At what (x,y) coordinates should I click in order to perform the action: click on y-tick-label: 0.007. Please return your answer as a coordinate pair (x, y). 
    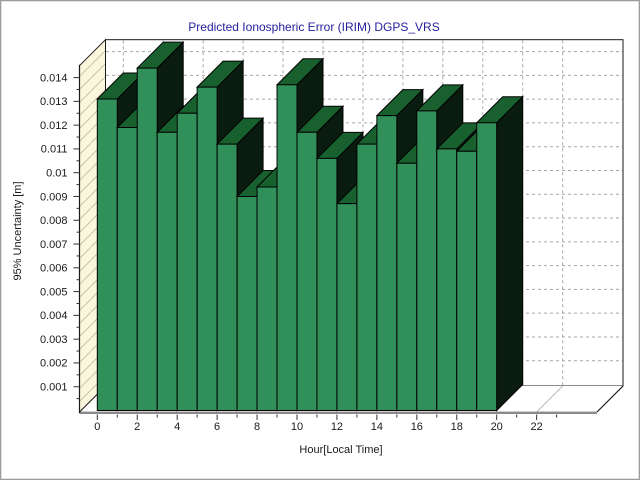
    Looking at the image, I should click on (54, 245).